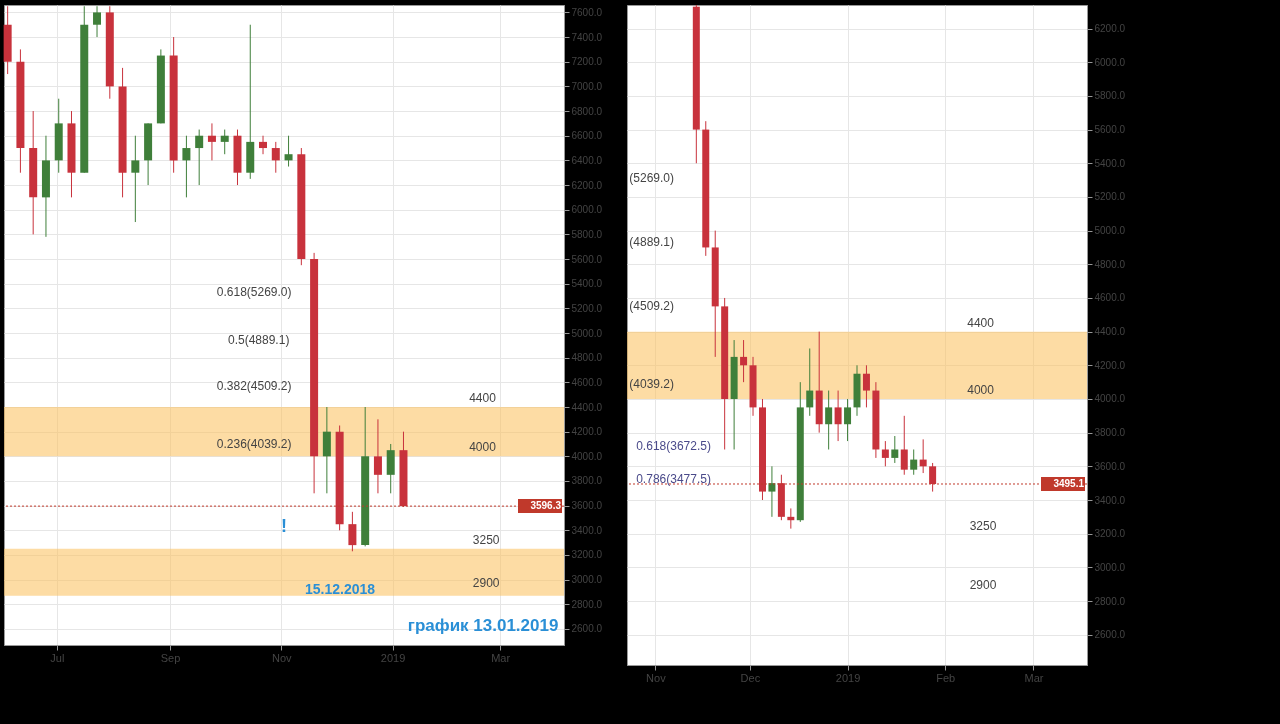 The width and height of the screenshot is (1280, 724). Describe the element at coordinates (57, 657) in the screenshot. I see `x-tick-label: Jul` at that location.